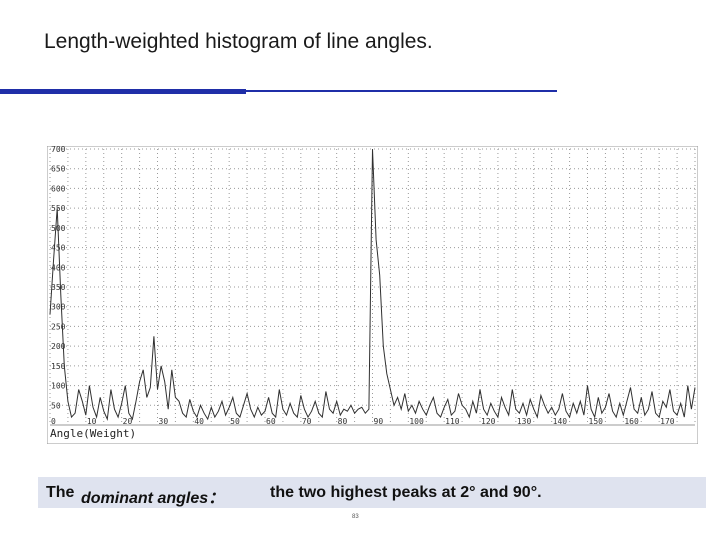  What do you see at coordinates (488, 421) in the screenshot?
I see `x-tick-label: 120` at bounding box center [488, 421].